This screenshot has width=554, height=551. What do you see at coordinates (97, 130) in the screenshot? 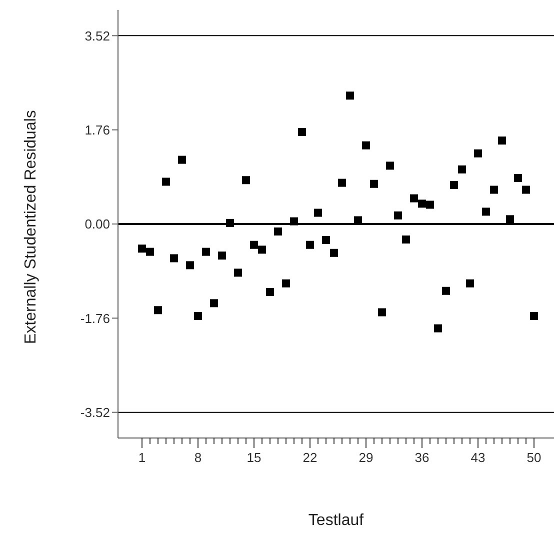
I see `y-tick-label: 1.76` at bounding box center [97, 130].